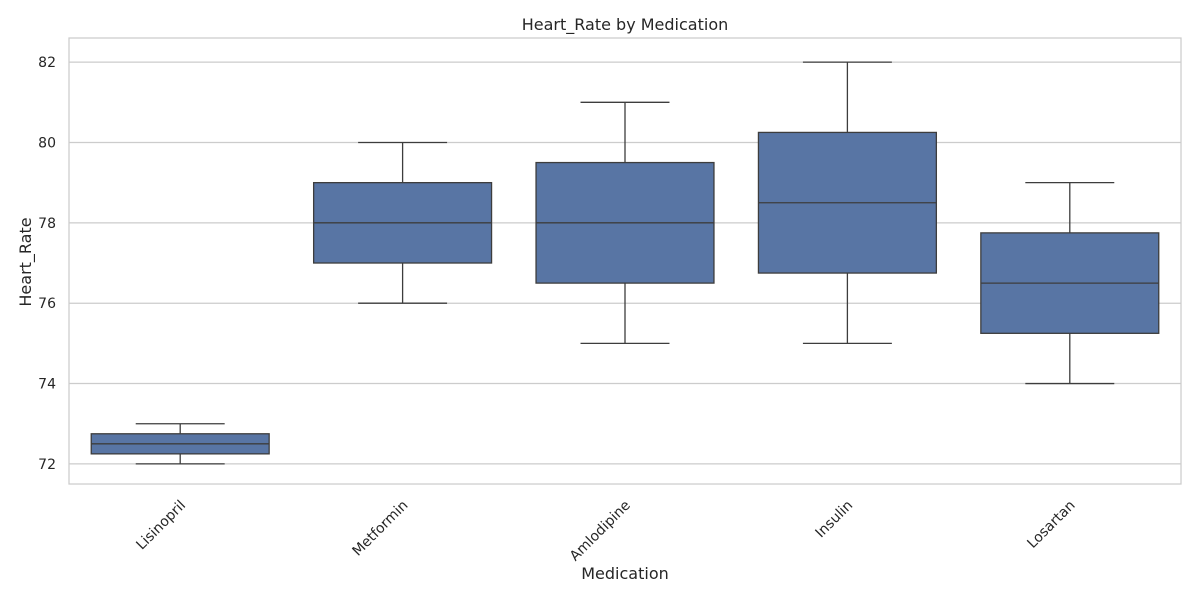 The image size is (1200, 600). I want to click on chart-title: Heart_Rate by Medication, so click(625, 25).